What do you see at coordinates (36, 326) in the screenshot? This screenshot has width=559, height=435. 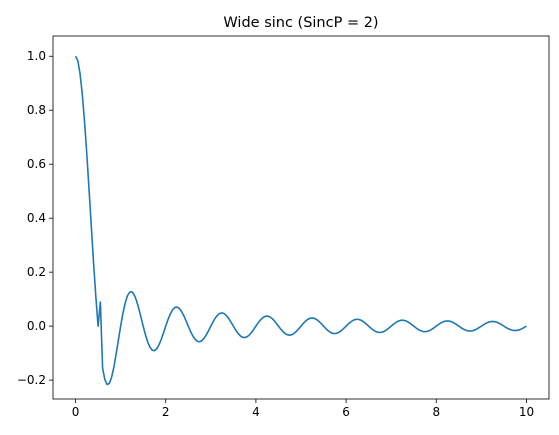 I see `y-tick-label: 0.0` at bounding box center [36, 326].